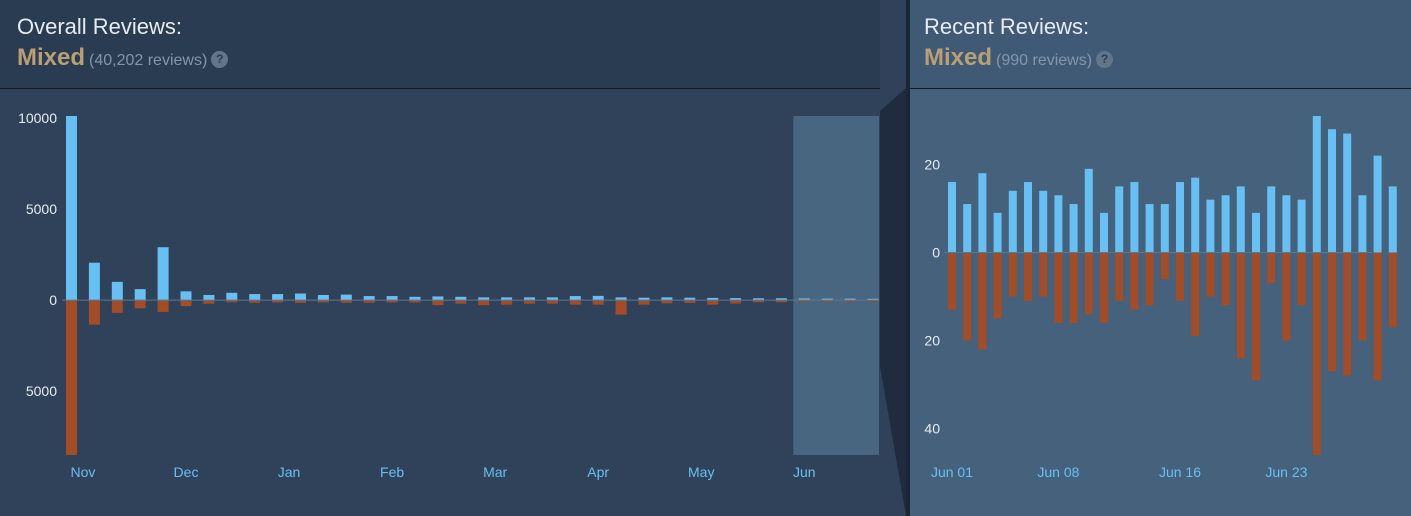  Describe the element at coordinates (82, 472) in the screenshot. I see `x-tick-label: Nov` at that location.